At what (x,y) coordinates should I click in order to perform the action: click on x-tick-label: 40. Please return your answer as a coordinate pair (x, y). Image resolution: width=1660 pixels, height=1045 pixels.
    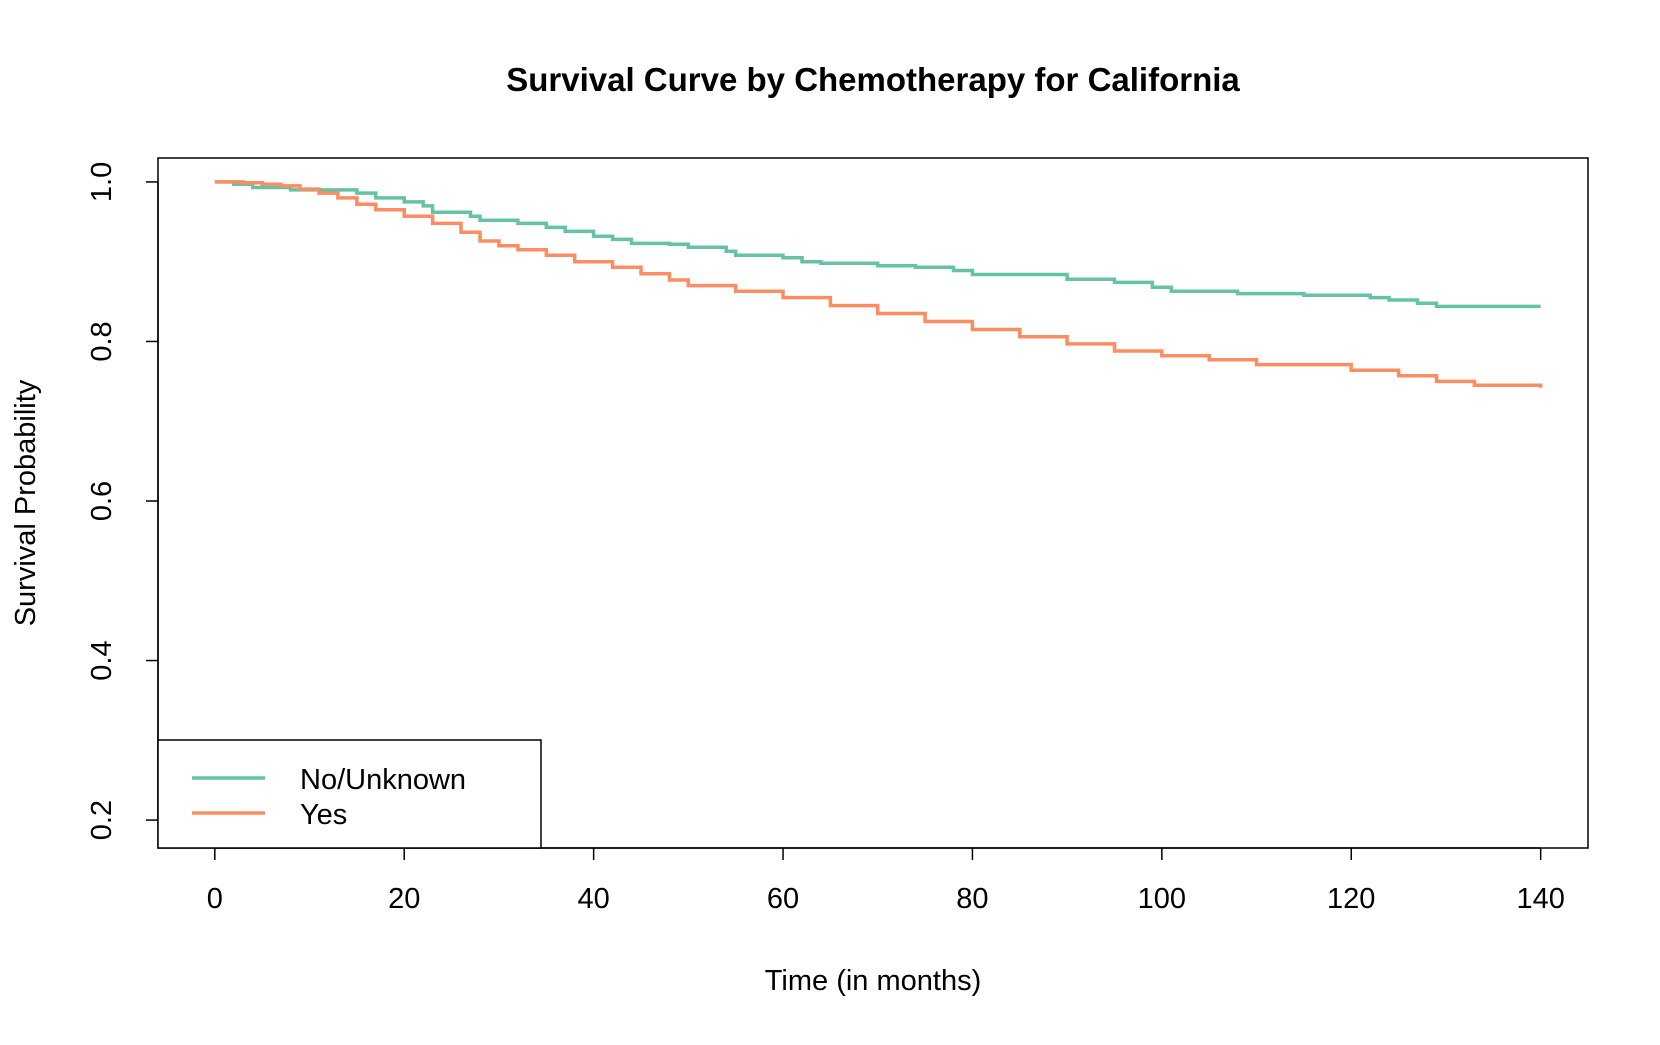
    Looking at the image, I should click on (593, 899).